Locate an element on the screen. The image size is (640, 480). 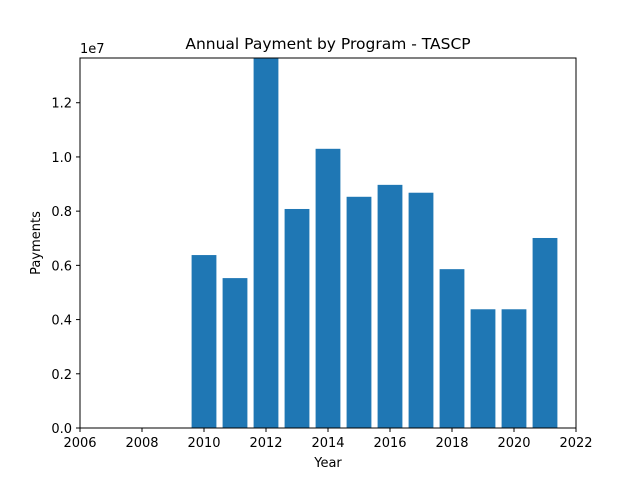
y-axis-ticks: 0.0 0.2 0.4 0.6 0.8 1.0 1.2 is located at coordinates (65, 267).